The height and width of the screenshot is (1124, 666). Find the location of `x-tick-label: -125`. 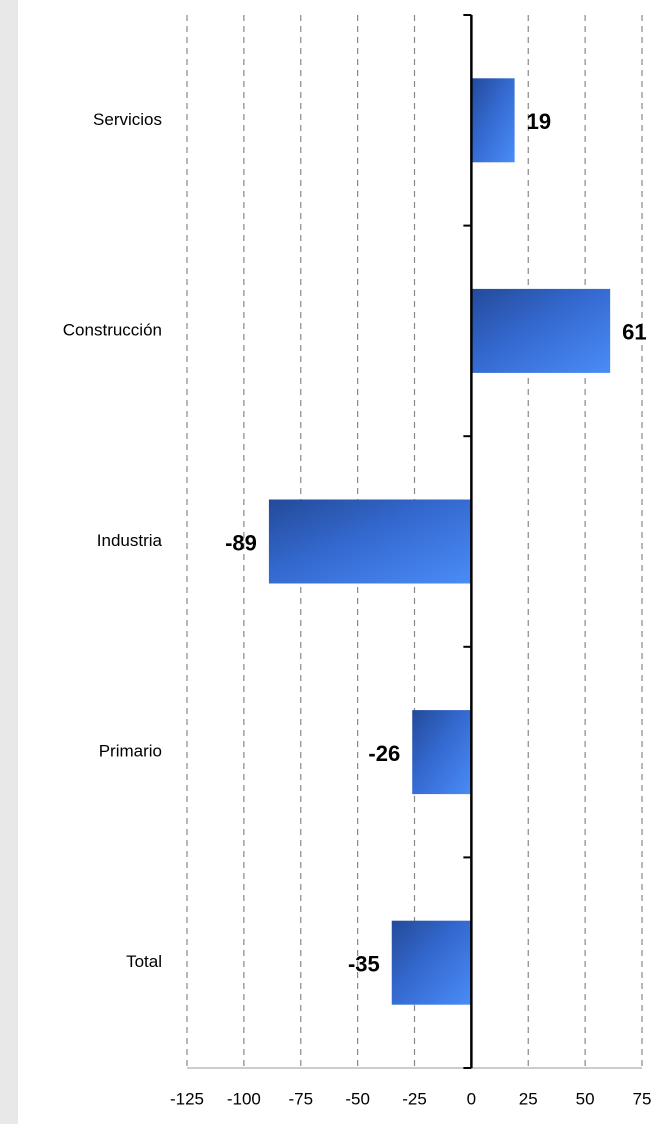

x-tick-label: -125 is located at coordinates (187, 1098).